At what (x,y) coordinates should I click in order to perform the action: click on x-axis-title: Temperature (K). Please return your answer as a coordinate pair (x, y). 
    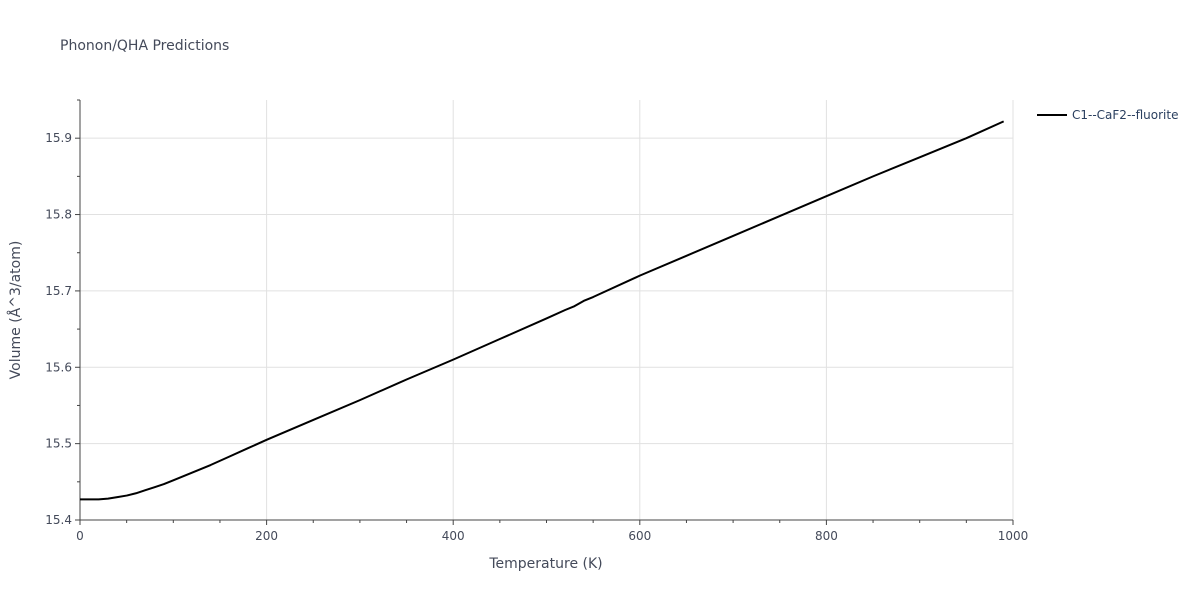
    Looking at the image, I should click on (545, 564).